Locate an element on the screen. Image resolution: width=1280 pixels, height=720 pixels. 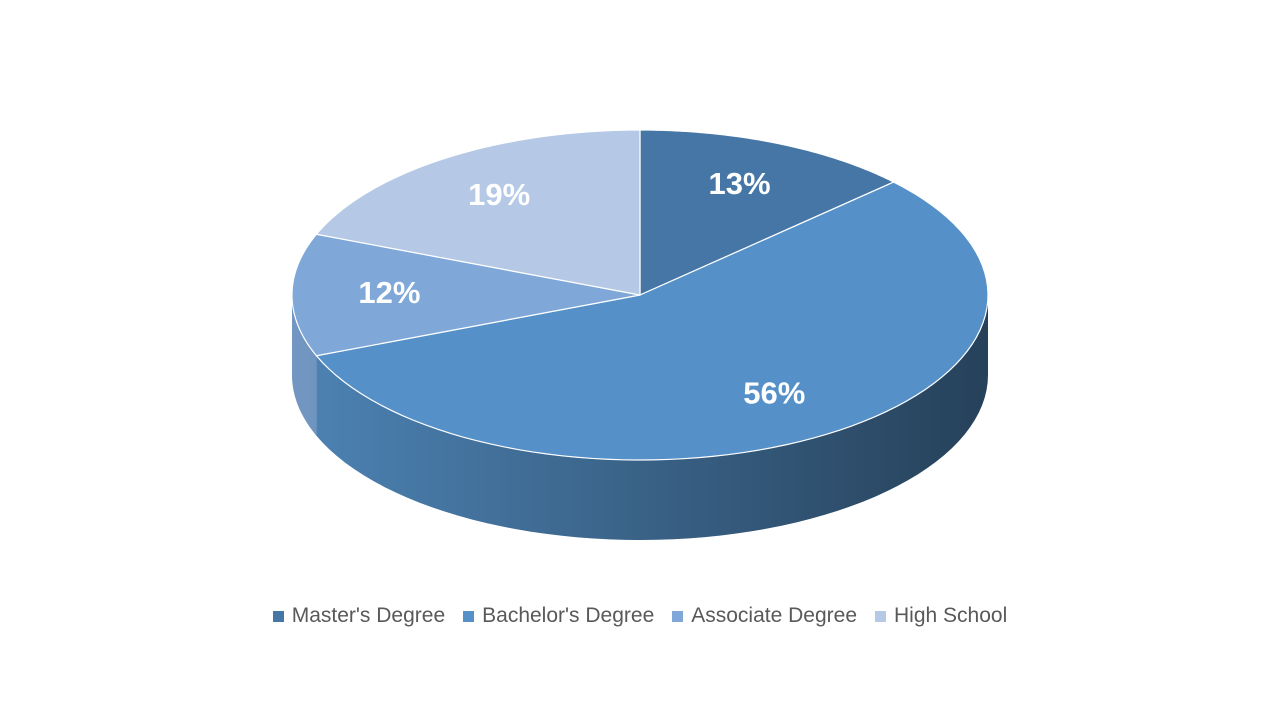
data-label: 12% is located at coordinates (389, 292).